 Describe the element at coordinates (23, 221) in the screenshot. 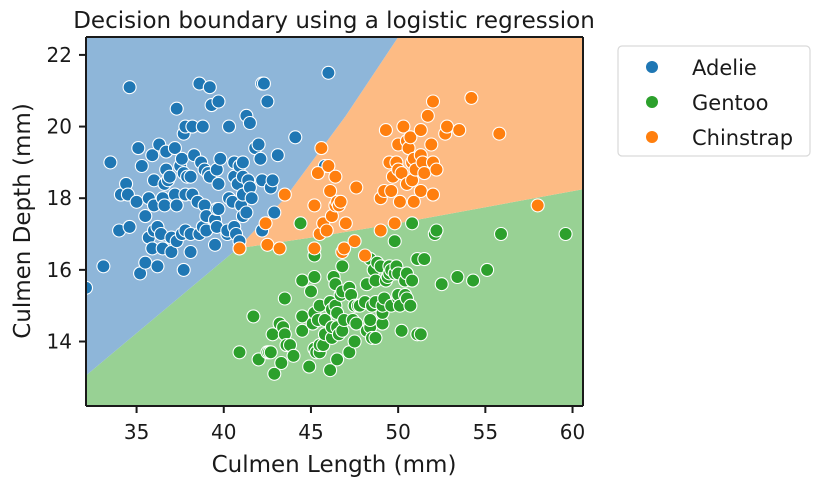

I see `y-axis-label: Culmen Depth (mm)` at that location.